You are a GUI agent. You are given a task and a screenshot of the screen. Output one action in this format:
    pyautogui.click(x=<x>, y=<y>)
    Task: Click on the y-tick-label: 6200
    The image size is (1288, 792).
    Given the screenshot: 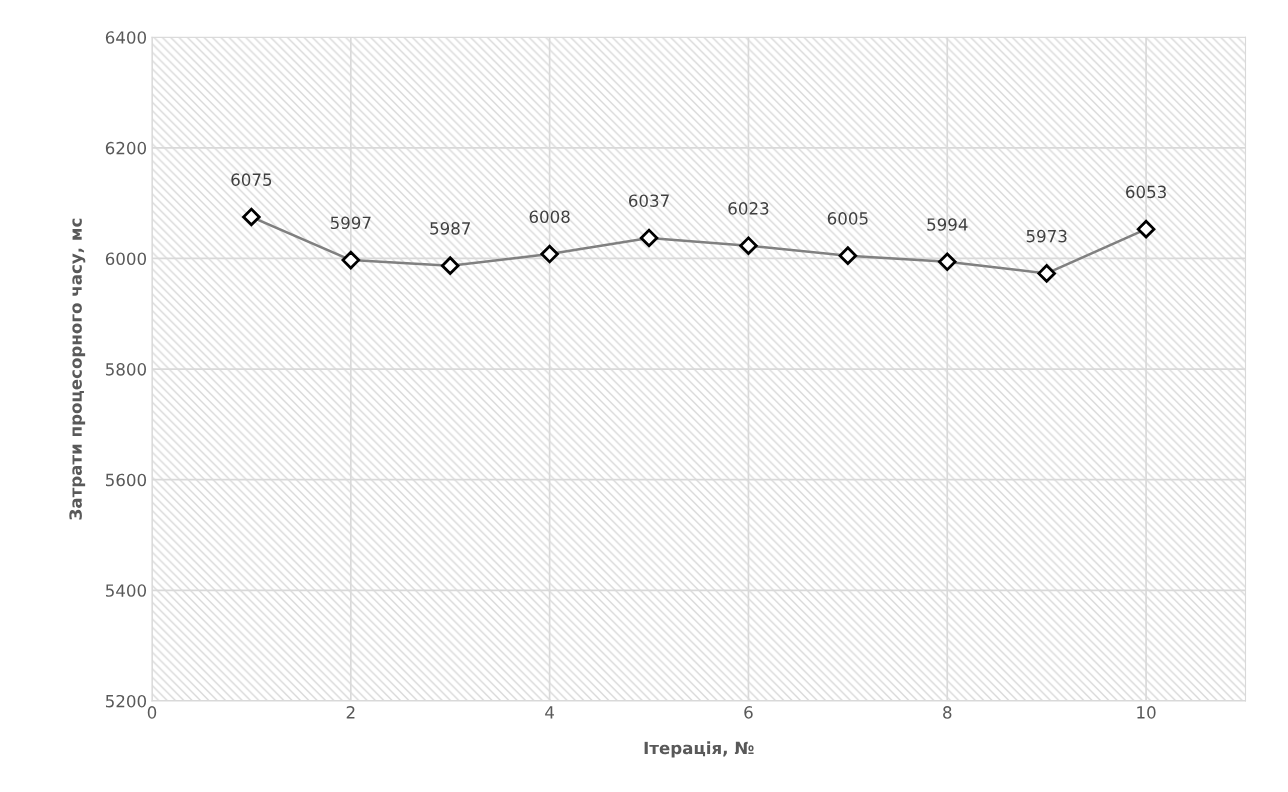 What is the action you would take?
    pyautogui.click(x=126, y=148)
    